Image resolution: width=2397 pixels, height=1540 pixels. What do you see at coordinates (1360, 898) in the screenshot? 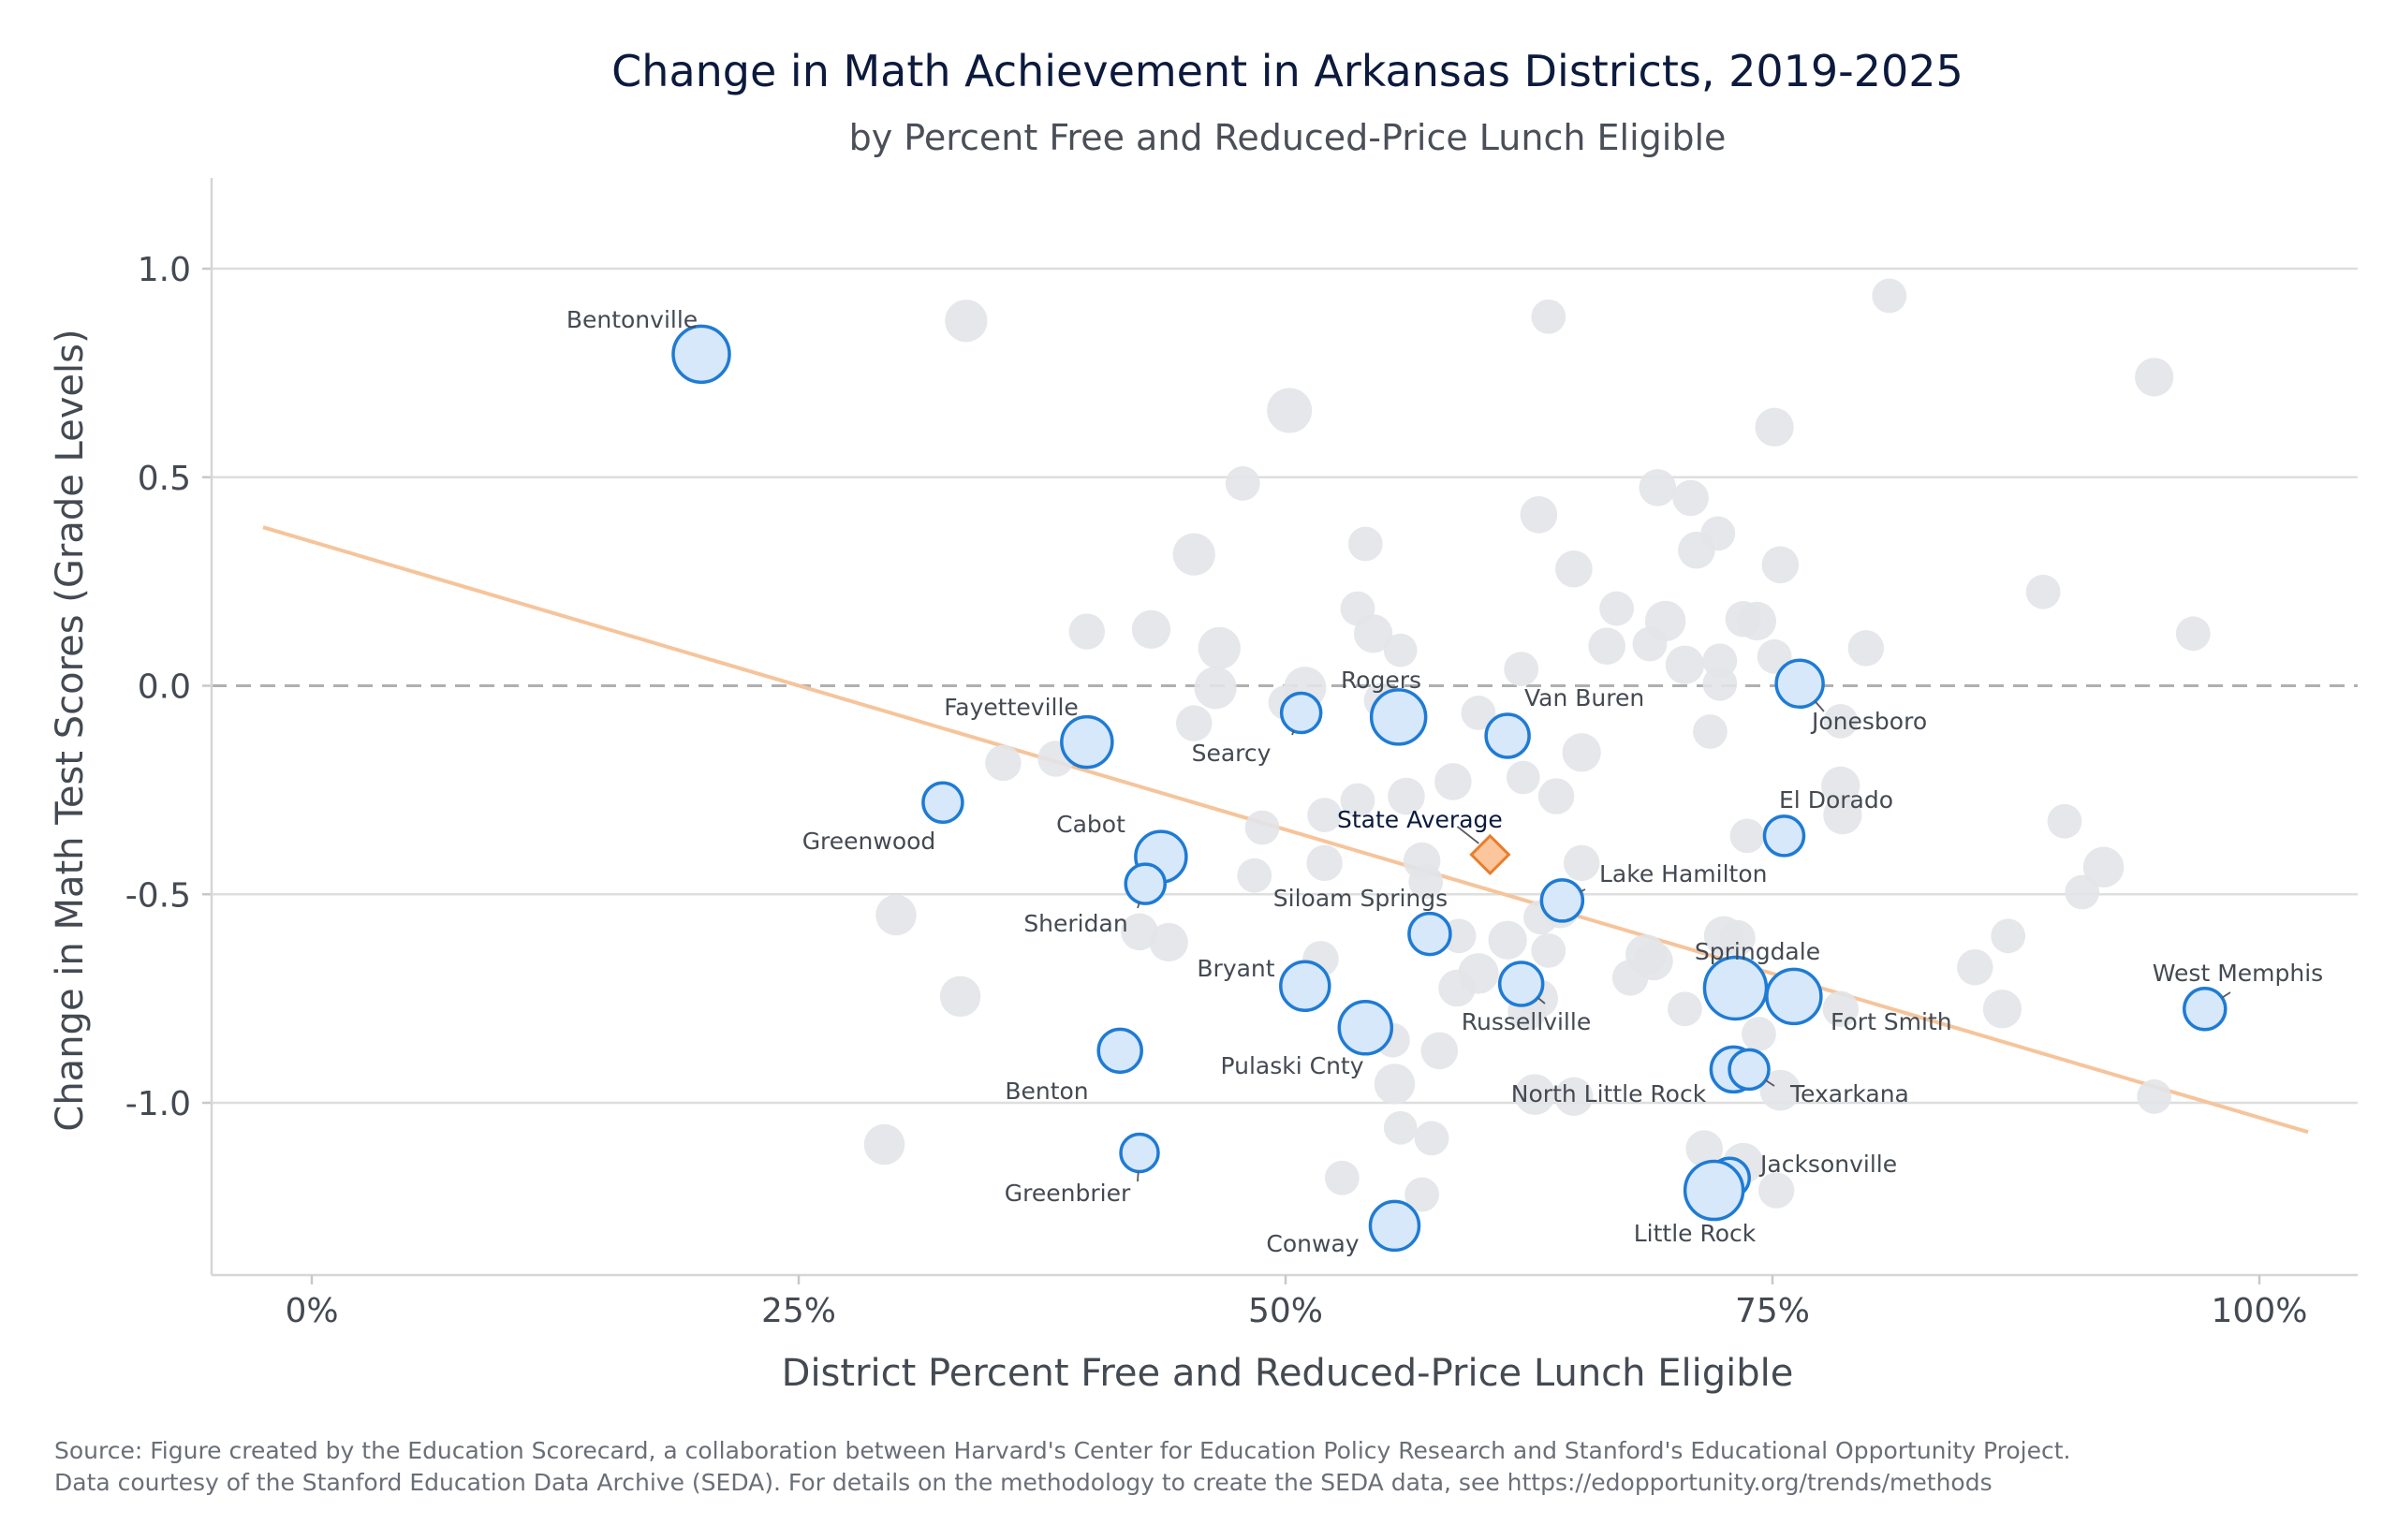
I see `district-label: Siloam Springs` at bounding box center [1360, 898].